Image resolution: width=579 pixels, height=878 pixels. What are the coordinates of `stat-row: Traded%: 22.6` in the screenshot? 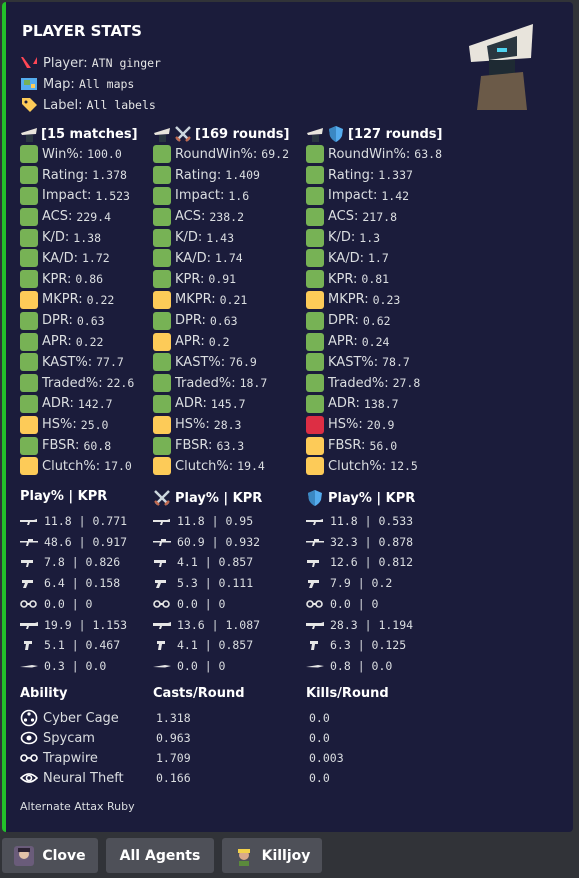 It's located at (95, 383).